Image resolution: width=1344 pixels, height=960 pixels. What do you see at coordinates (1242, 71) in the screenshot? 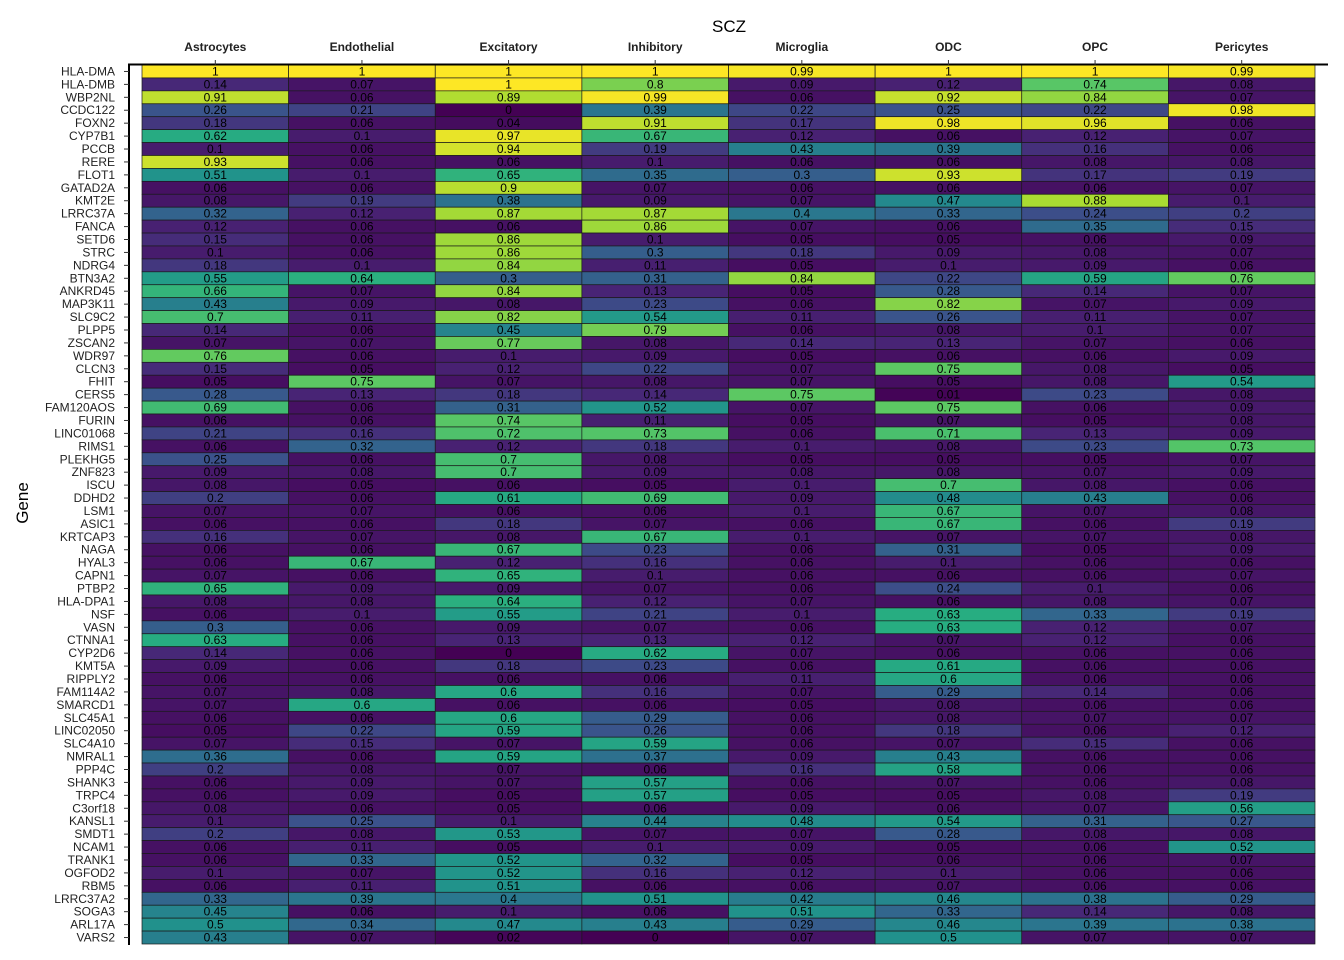
I see `cell-value-label: 0.99` at bounding box center [1242, 71].